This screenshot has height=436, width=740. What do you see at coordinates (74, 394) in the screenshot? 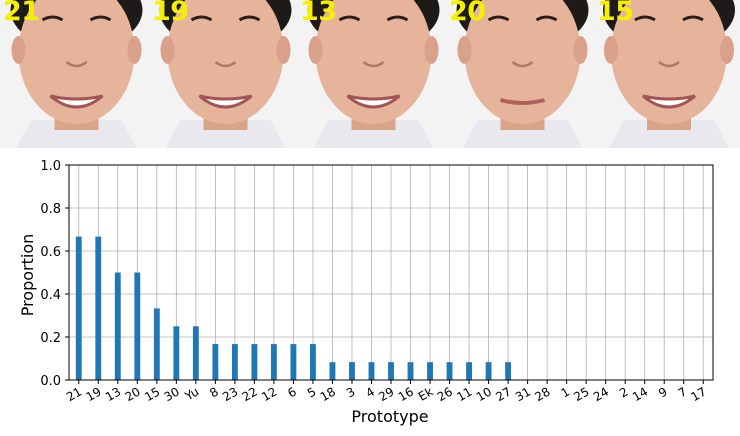
I see `x-tick-label: 21` at bounding box center [74, 394].